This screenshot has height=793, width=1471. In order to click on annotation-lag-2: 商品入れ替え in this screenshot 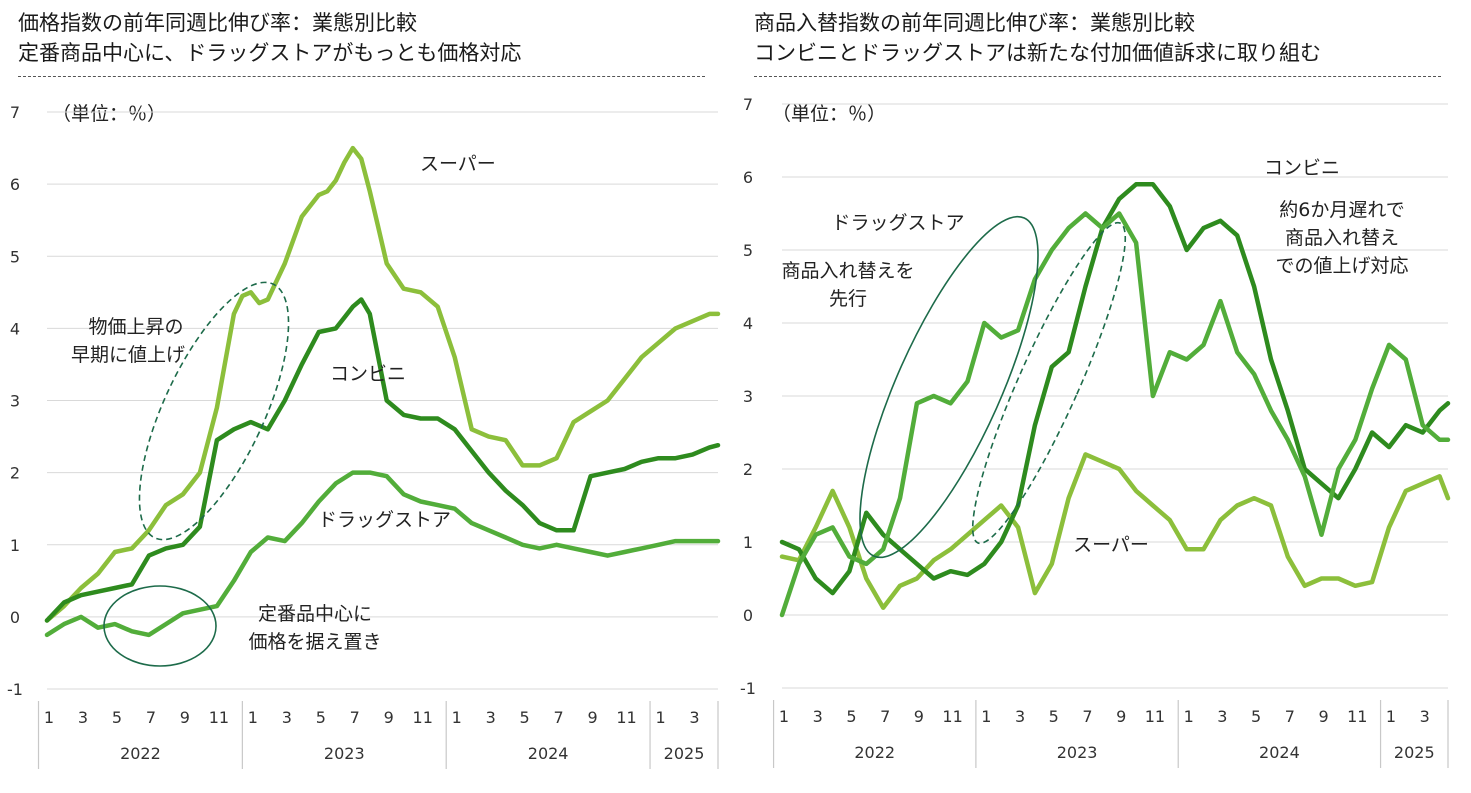, I will do `click(1342, 238)`.